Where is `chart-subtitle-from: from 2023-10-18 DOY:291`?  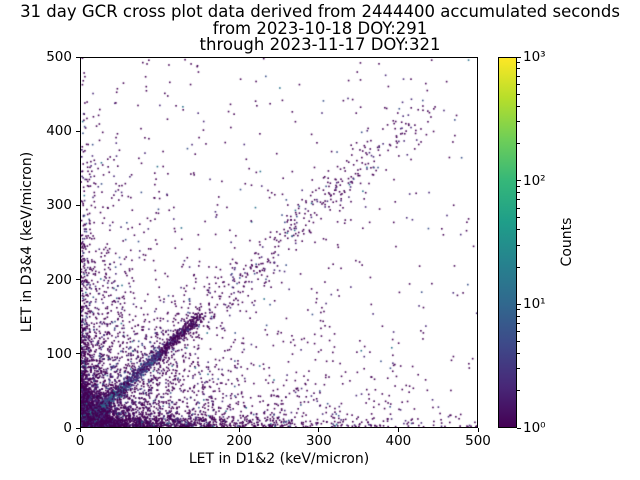 chart-subtitle-from: from 2023-10-18 DOY:291 is located at coordinates (320, 28).